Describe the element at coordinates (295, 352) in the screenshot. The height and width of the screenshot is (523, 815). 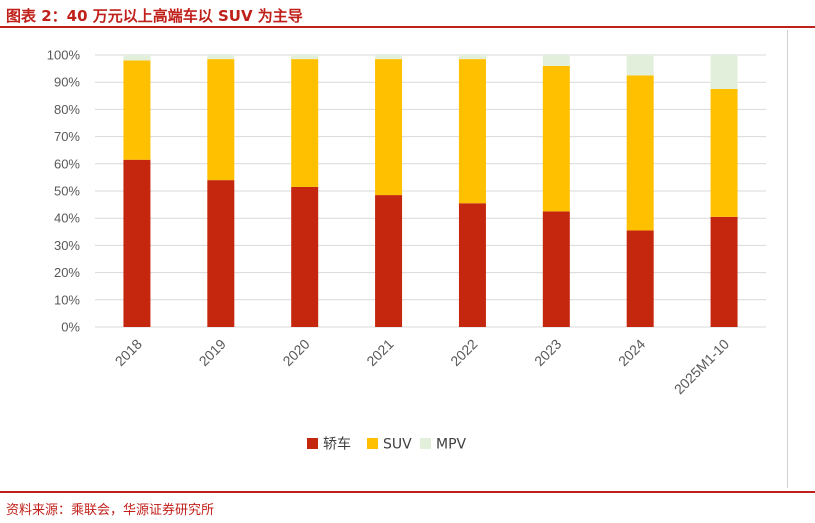
I see `x-tick-label: 2020` at that location.